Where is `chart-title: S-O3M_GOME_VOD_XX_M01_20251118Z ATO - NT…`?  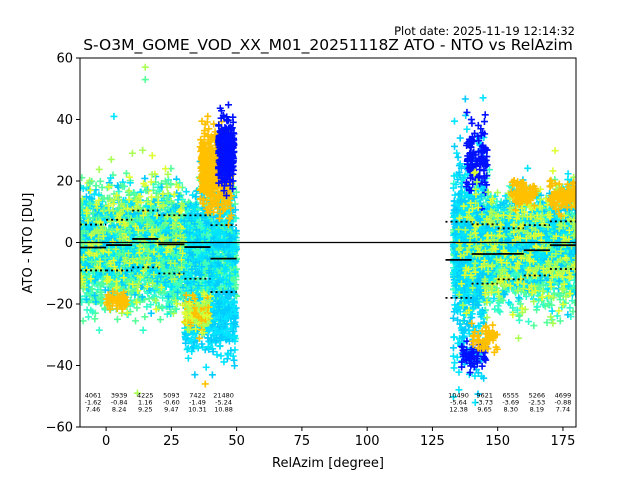 chart-title: S-O3M_GOME_VOD_XX_M01_20251118Z ATO - NT… is located at coordinates (328, 45).